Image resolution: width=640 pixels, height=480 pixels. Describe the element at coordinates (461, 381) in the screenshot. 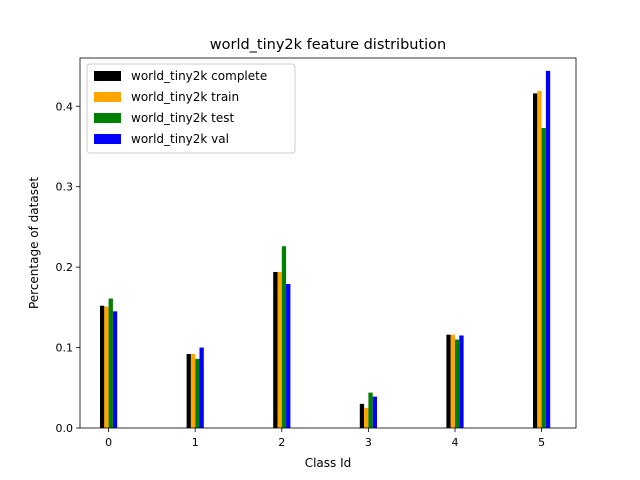

I see `bar-s3-c4` at that location.